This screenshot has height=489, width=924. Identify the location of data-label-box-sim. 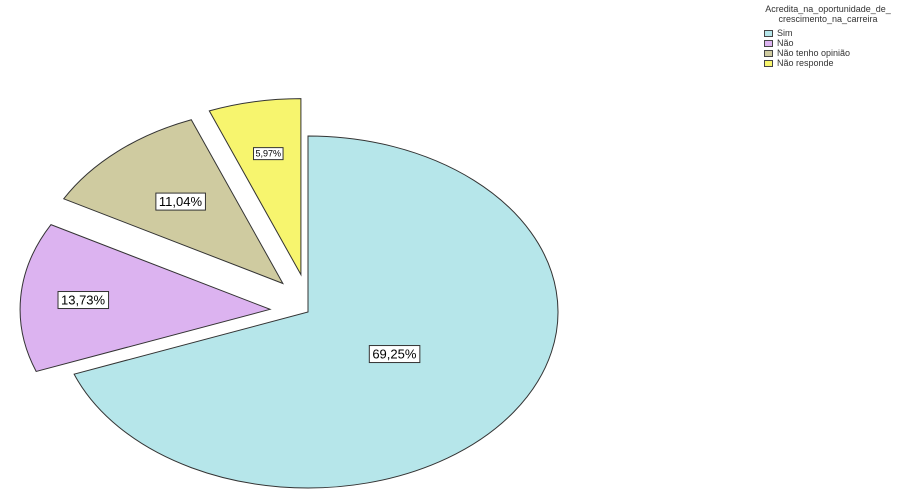
(394, 354).